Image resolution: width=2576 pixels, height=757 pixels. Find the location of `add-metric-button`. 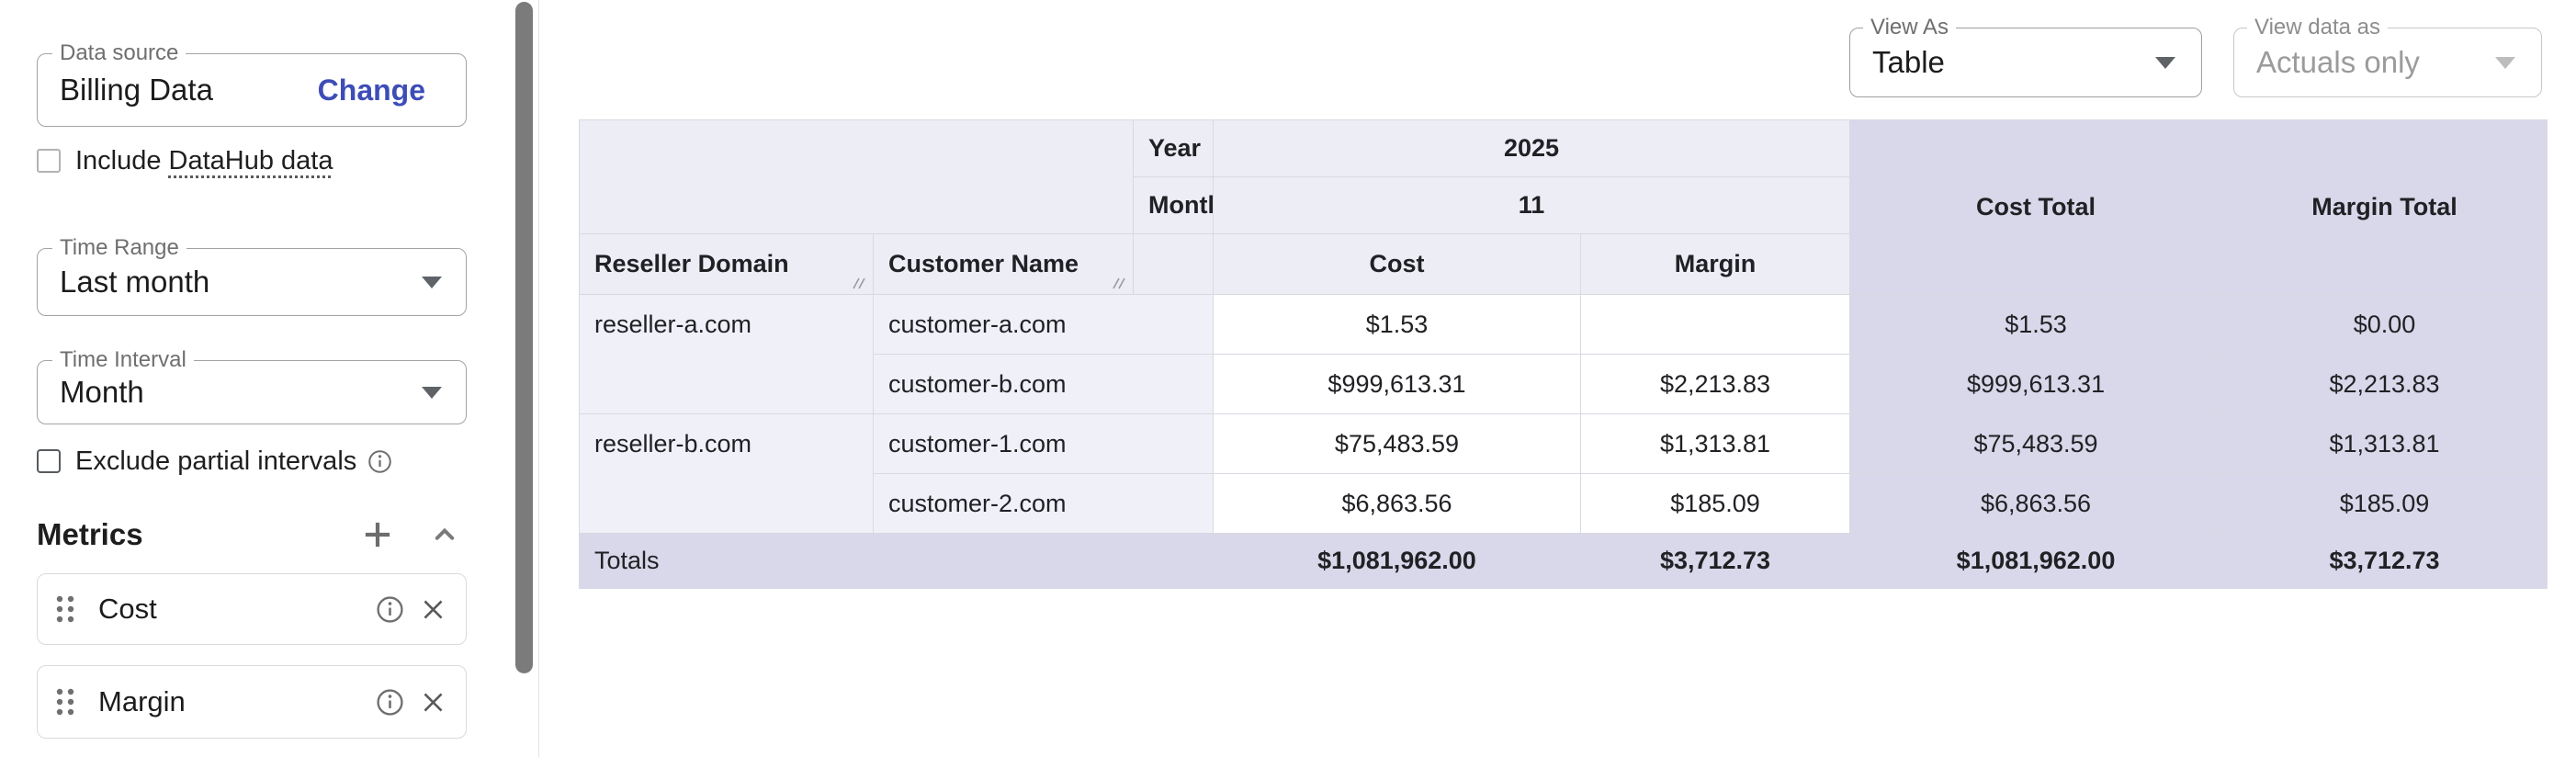

add-metric-button is located at coordinates (377, 534).